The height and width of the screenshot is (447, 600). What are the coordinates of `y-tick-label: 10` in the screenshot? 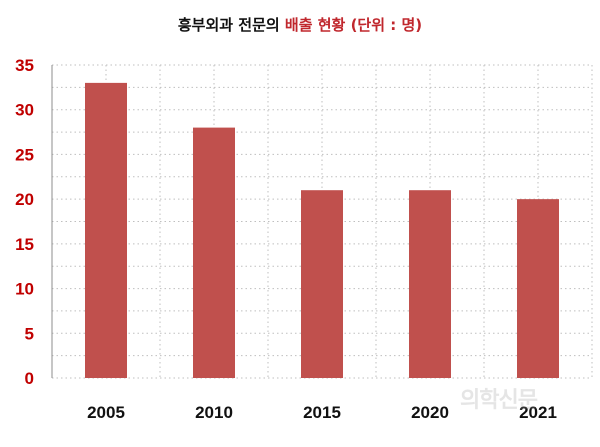 It's located at (24, 289).